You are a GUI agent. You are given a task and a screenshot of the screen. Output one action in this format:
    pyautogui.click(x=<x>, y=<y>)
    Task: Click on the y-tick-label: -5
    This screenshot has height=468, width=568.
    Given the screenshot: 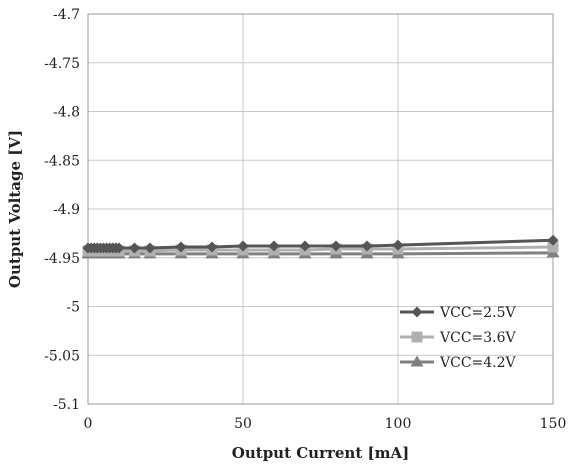 What is the action you would take?
    pyautogui.click(x=73, y=308)
    